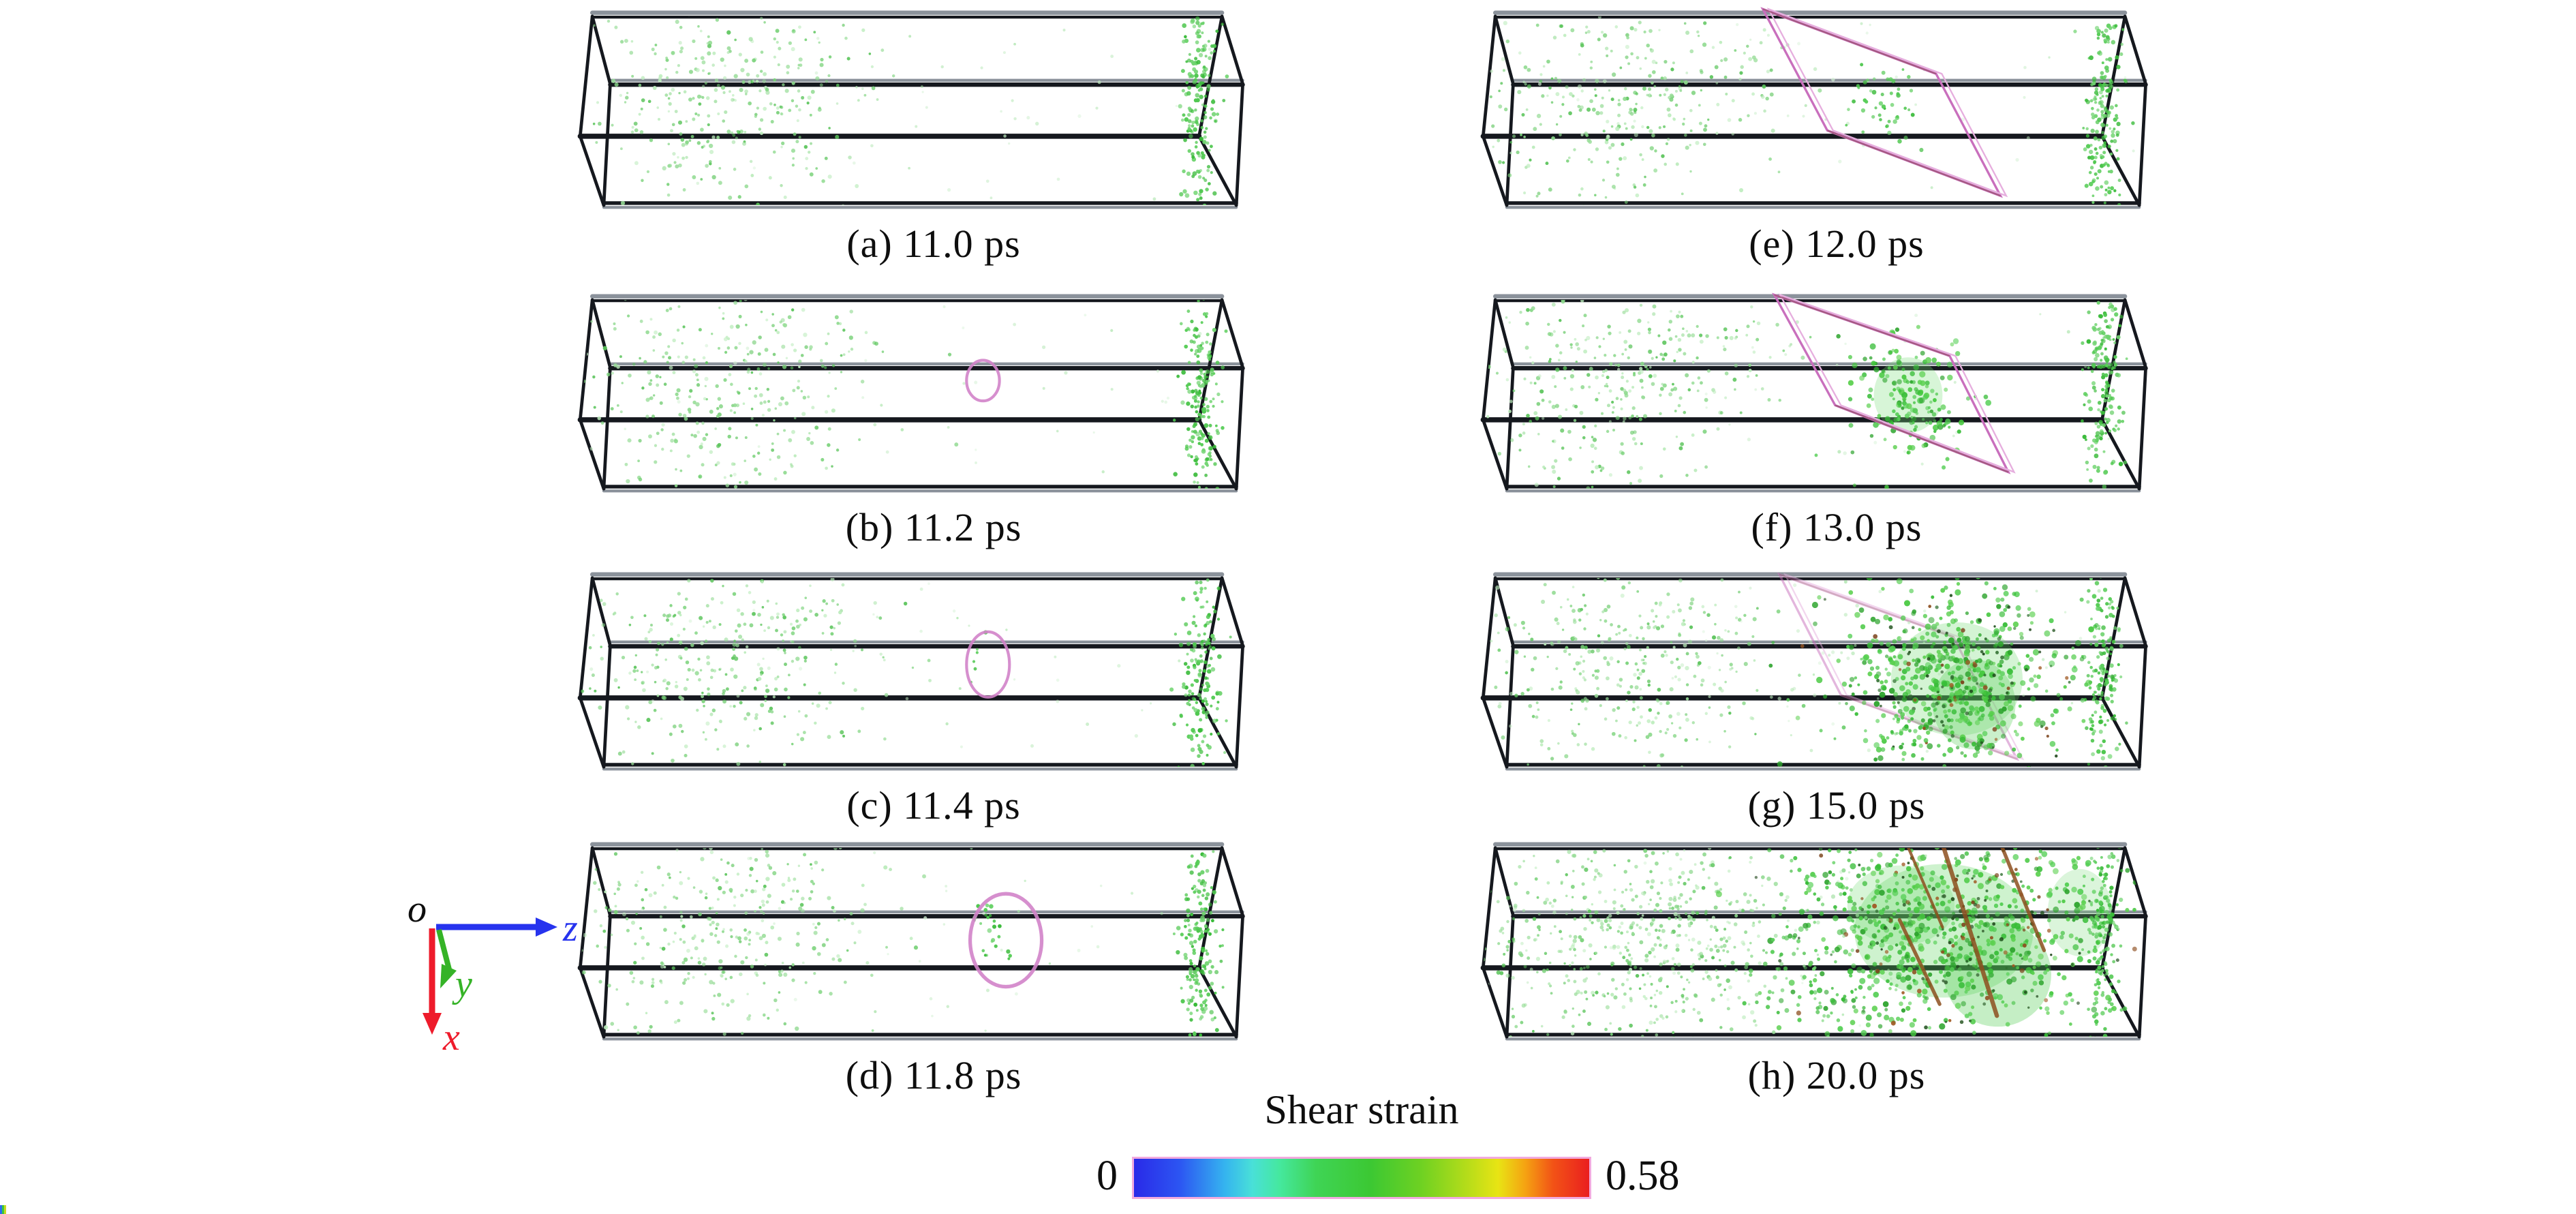 This screenshot has height=1214, width=2576. Describe the element at coordinates (1643, 1176) in the screenshot. I see `colorbar-max-label: 0.58` at that location.